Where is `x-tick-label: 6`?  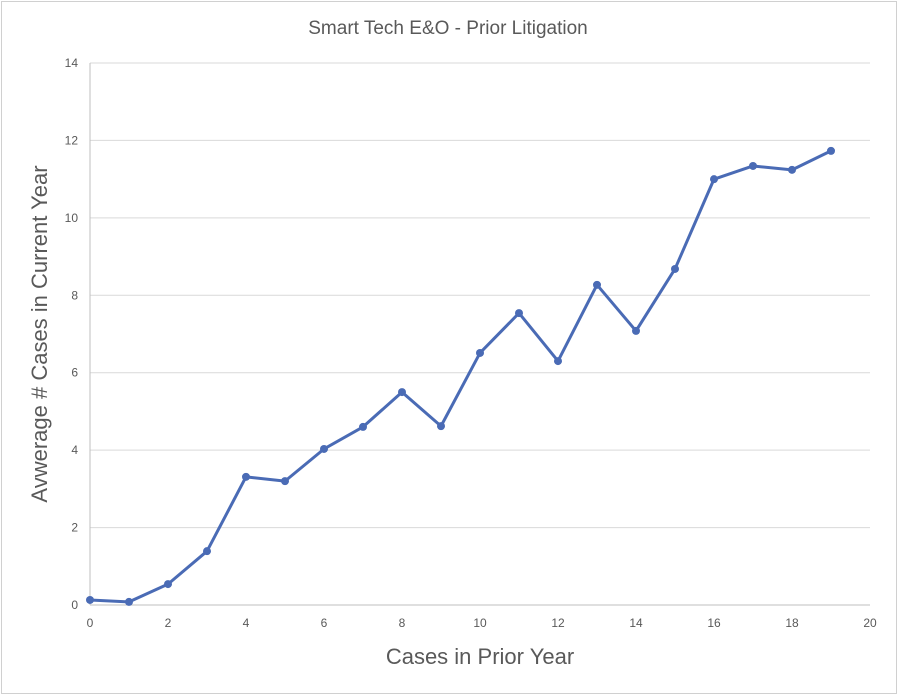
x-tick-label: 6 is located at coordinates (324, 623).